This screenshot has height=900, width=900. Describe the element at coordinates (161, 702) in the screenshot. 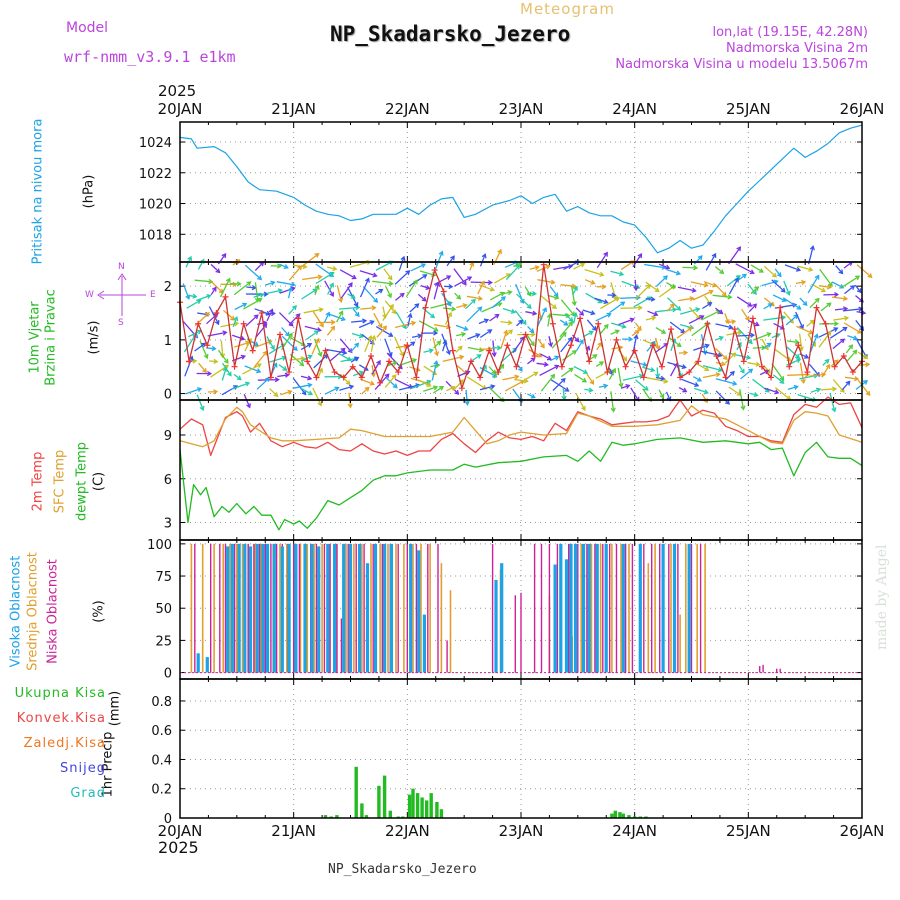

I see `precip-ytick-label: 0.8` at that location.